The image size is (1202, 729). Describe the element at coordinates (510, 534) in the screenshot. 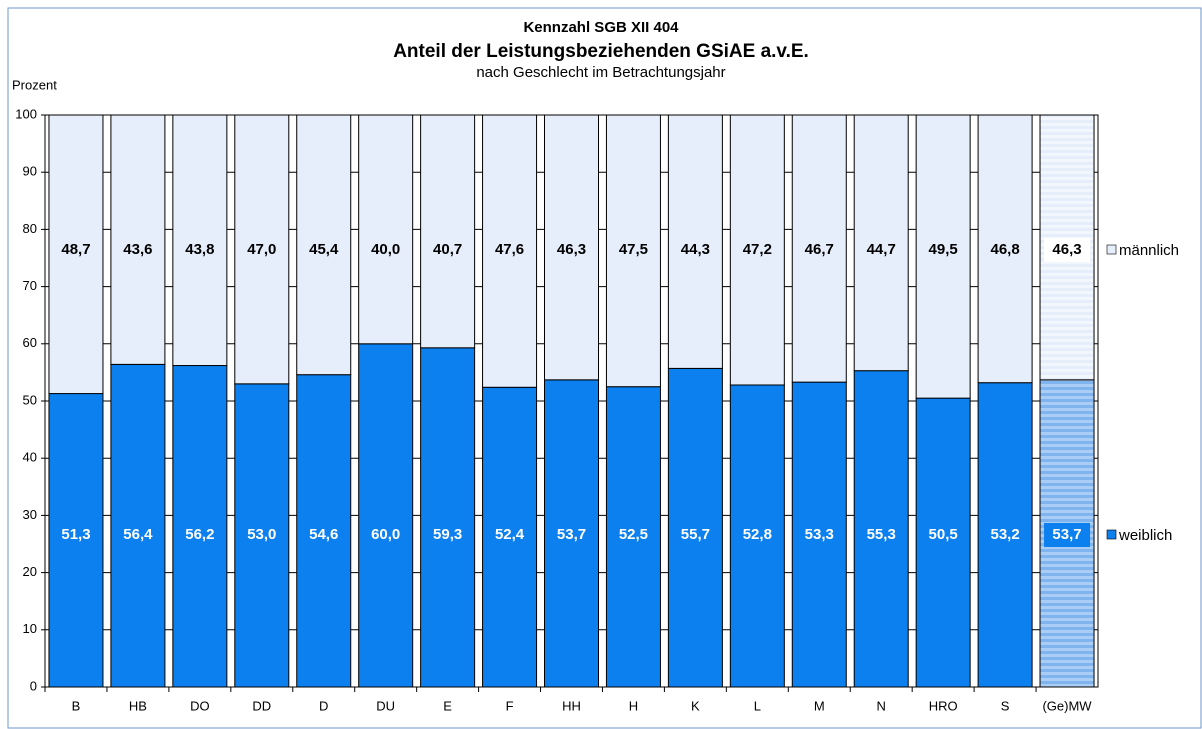

I see `value-label: 52,4` at that location.